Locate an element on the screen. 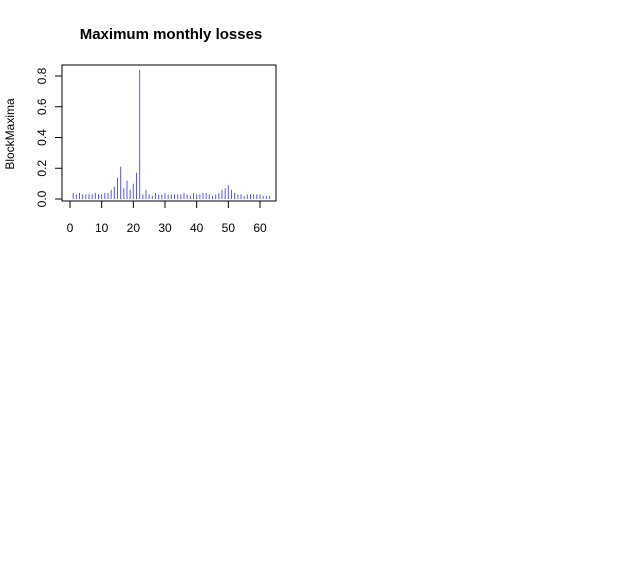  x-tick-label: 30 is located at coordinates (165, 228).